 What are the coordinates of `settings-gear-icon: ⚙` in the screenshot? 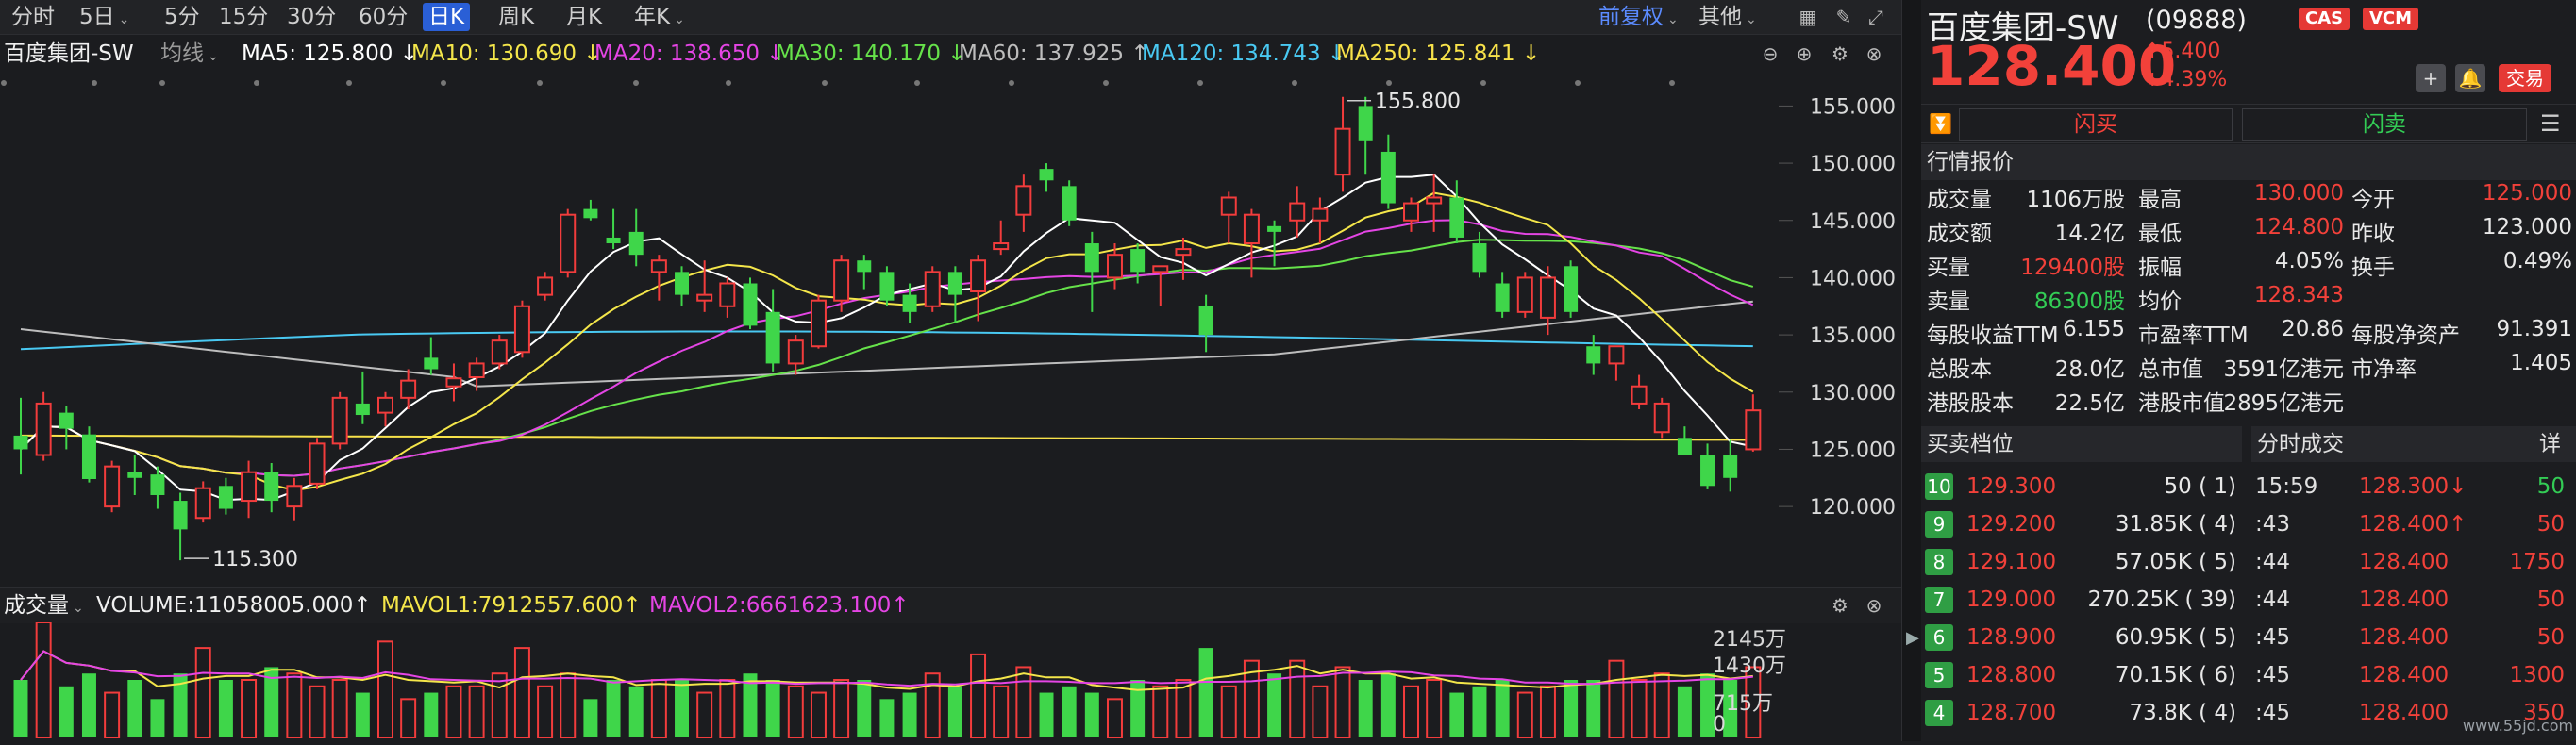 It's located at (1840, 54).